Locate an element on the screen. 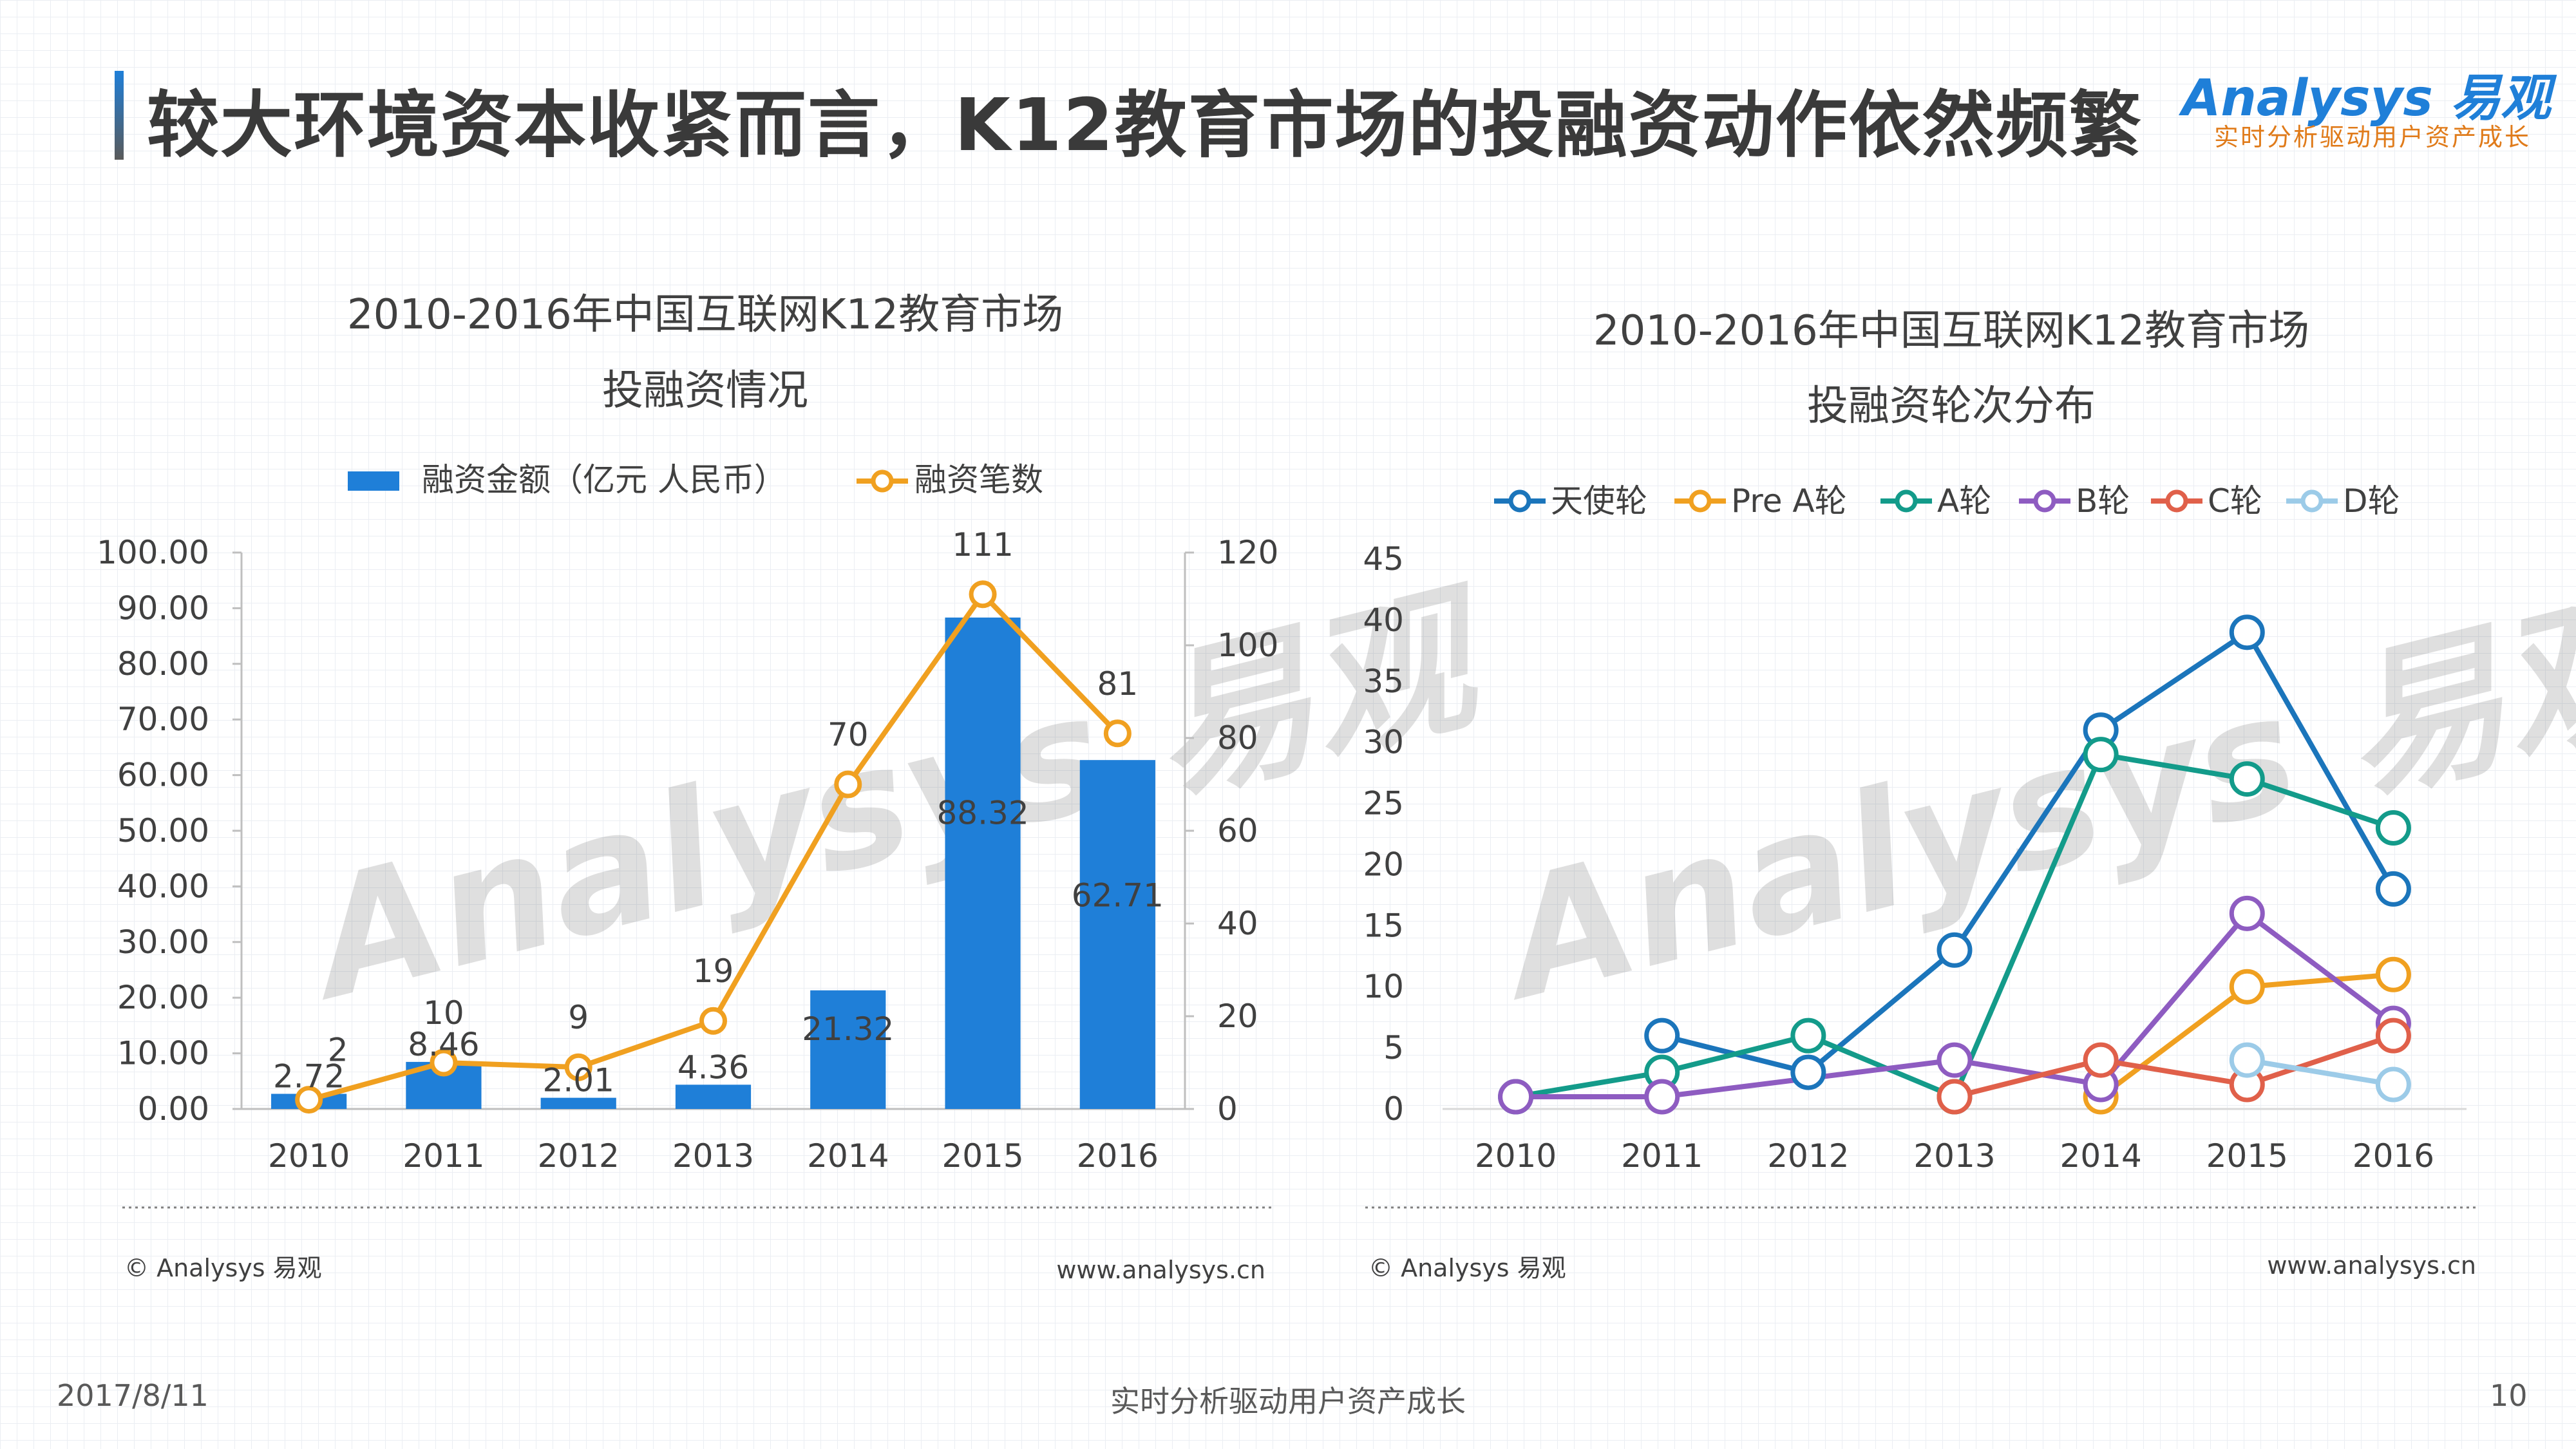 The height and width of the screenshot is (1449, 2576). chart1-right-tick-label: 40 is located at coordinates (1237, 923).